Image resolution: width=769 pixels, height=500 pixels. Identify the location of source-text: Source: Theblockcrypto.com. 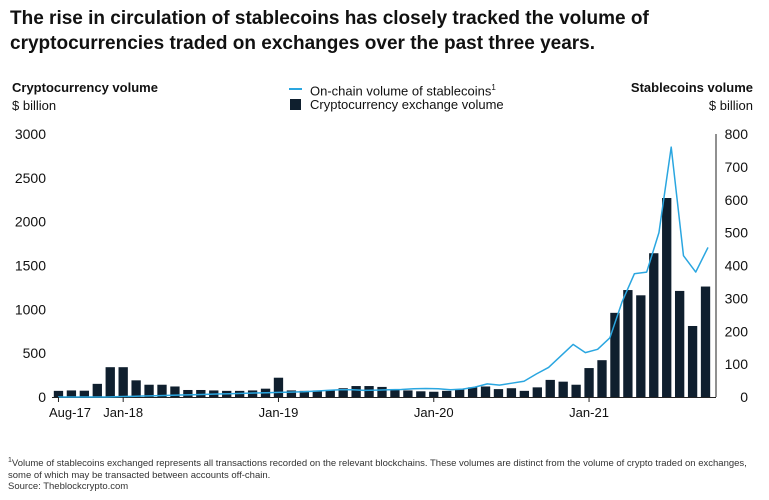
(68, 487).